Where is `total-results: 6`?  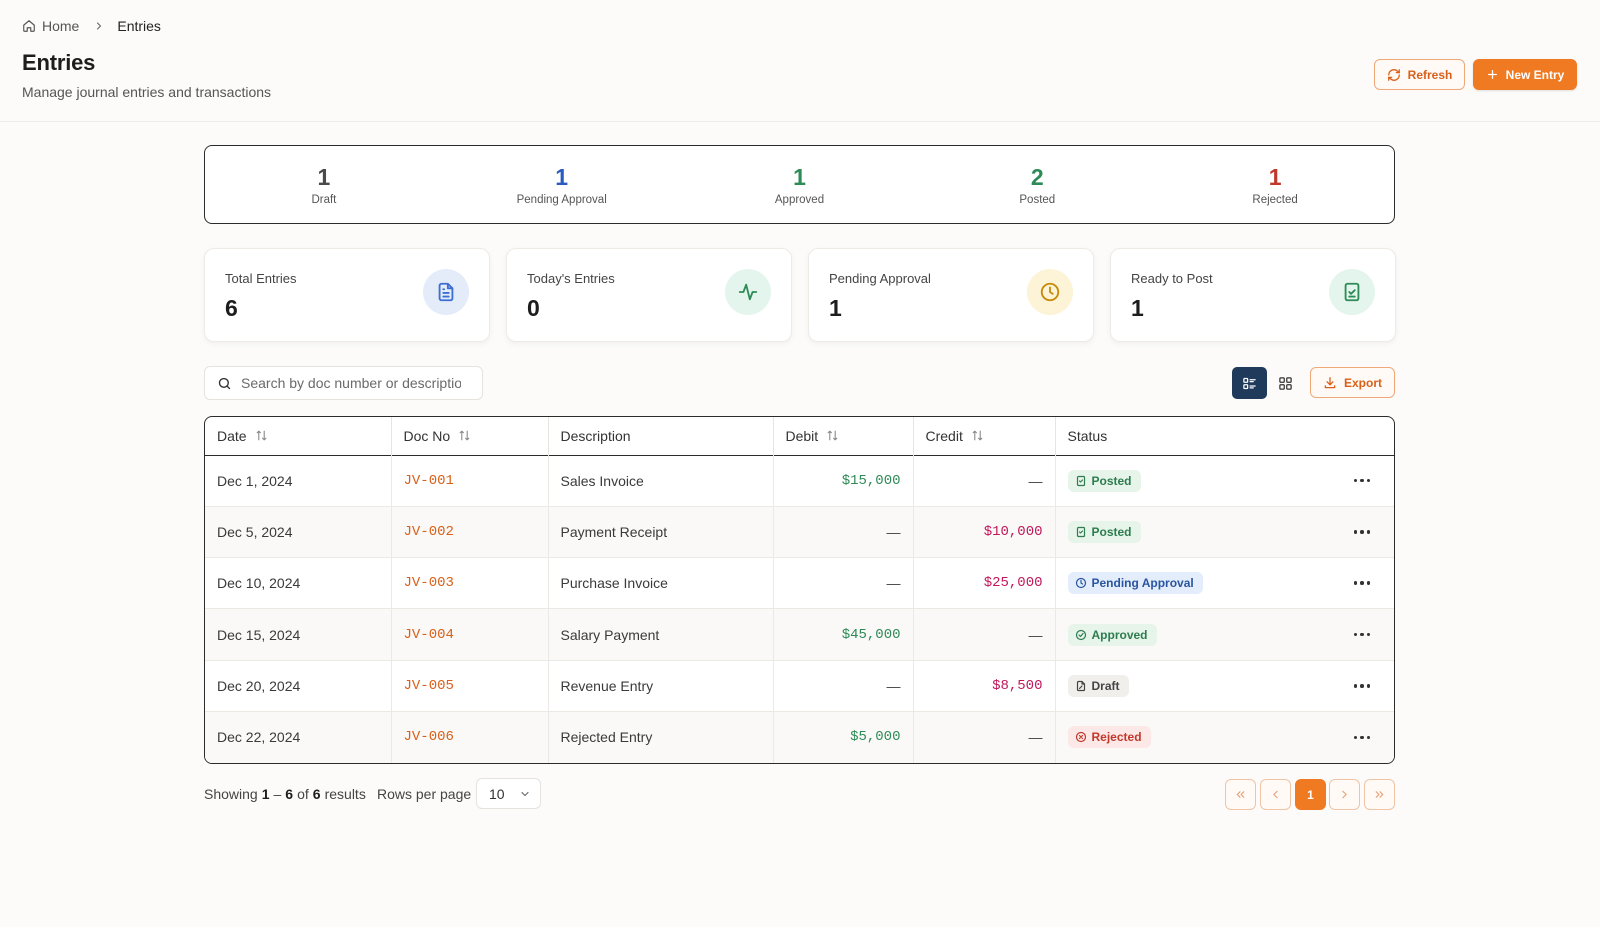 total-results: 6 is located at coordinates (316, 794).